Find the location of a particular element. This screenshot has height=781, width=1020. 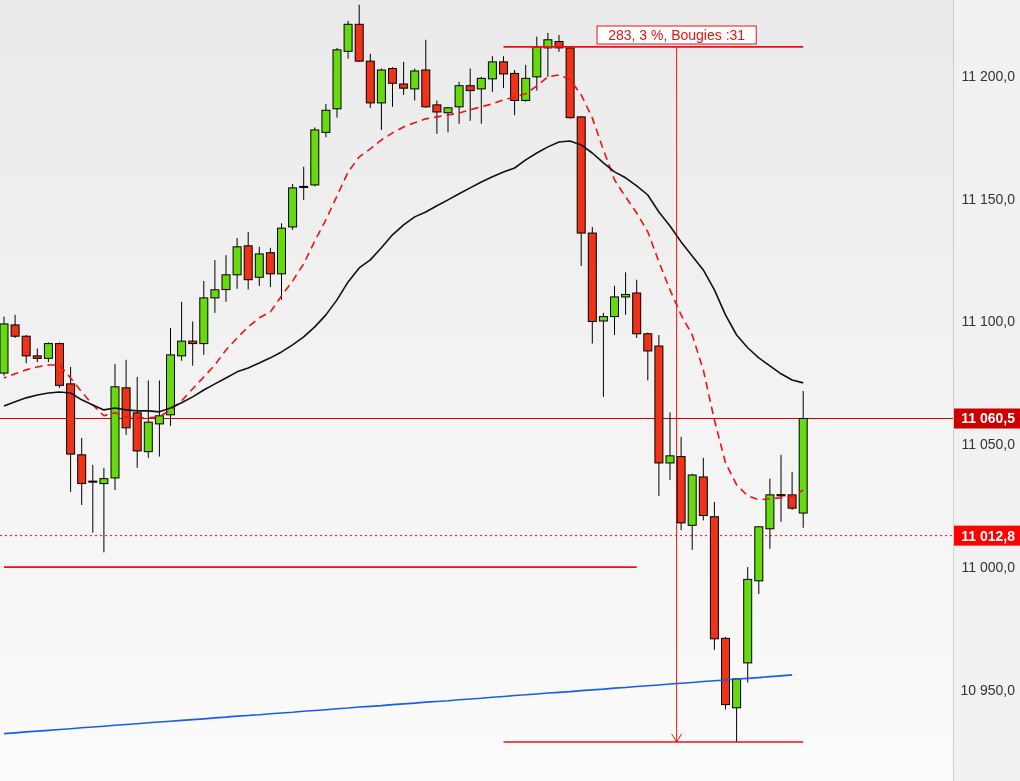

annotation: 283, 3 %, Bougies :31 is located at coordinates (677, 34).